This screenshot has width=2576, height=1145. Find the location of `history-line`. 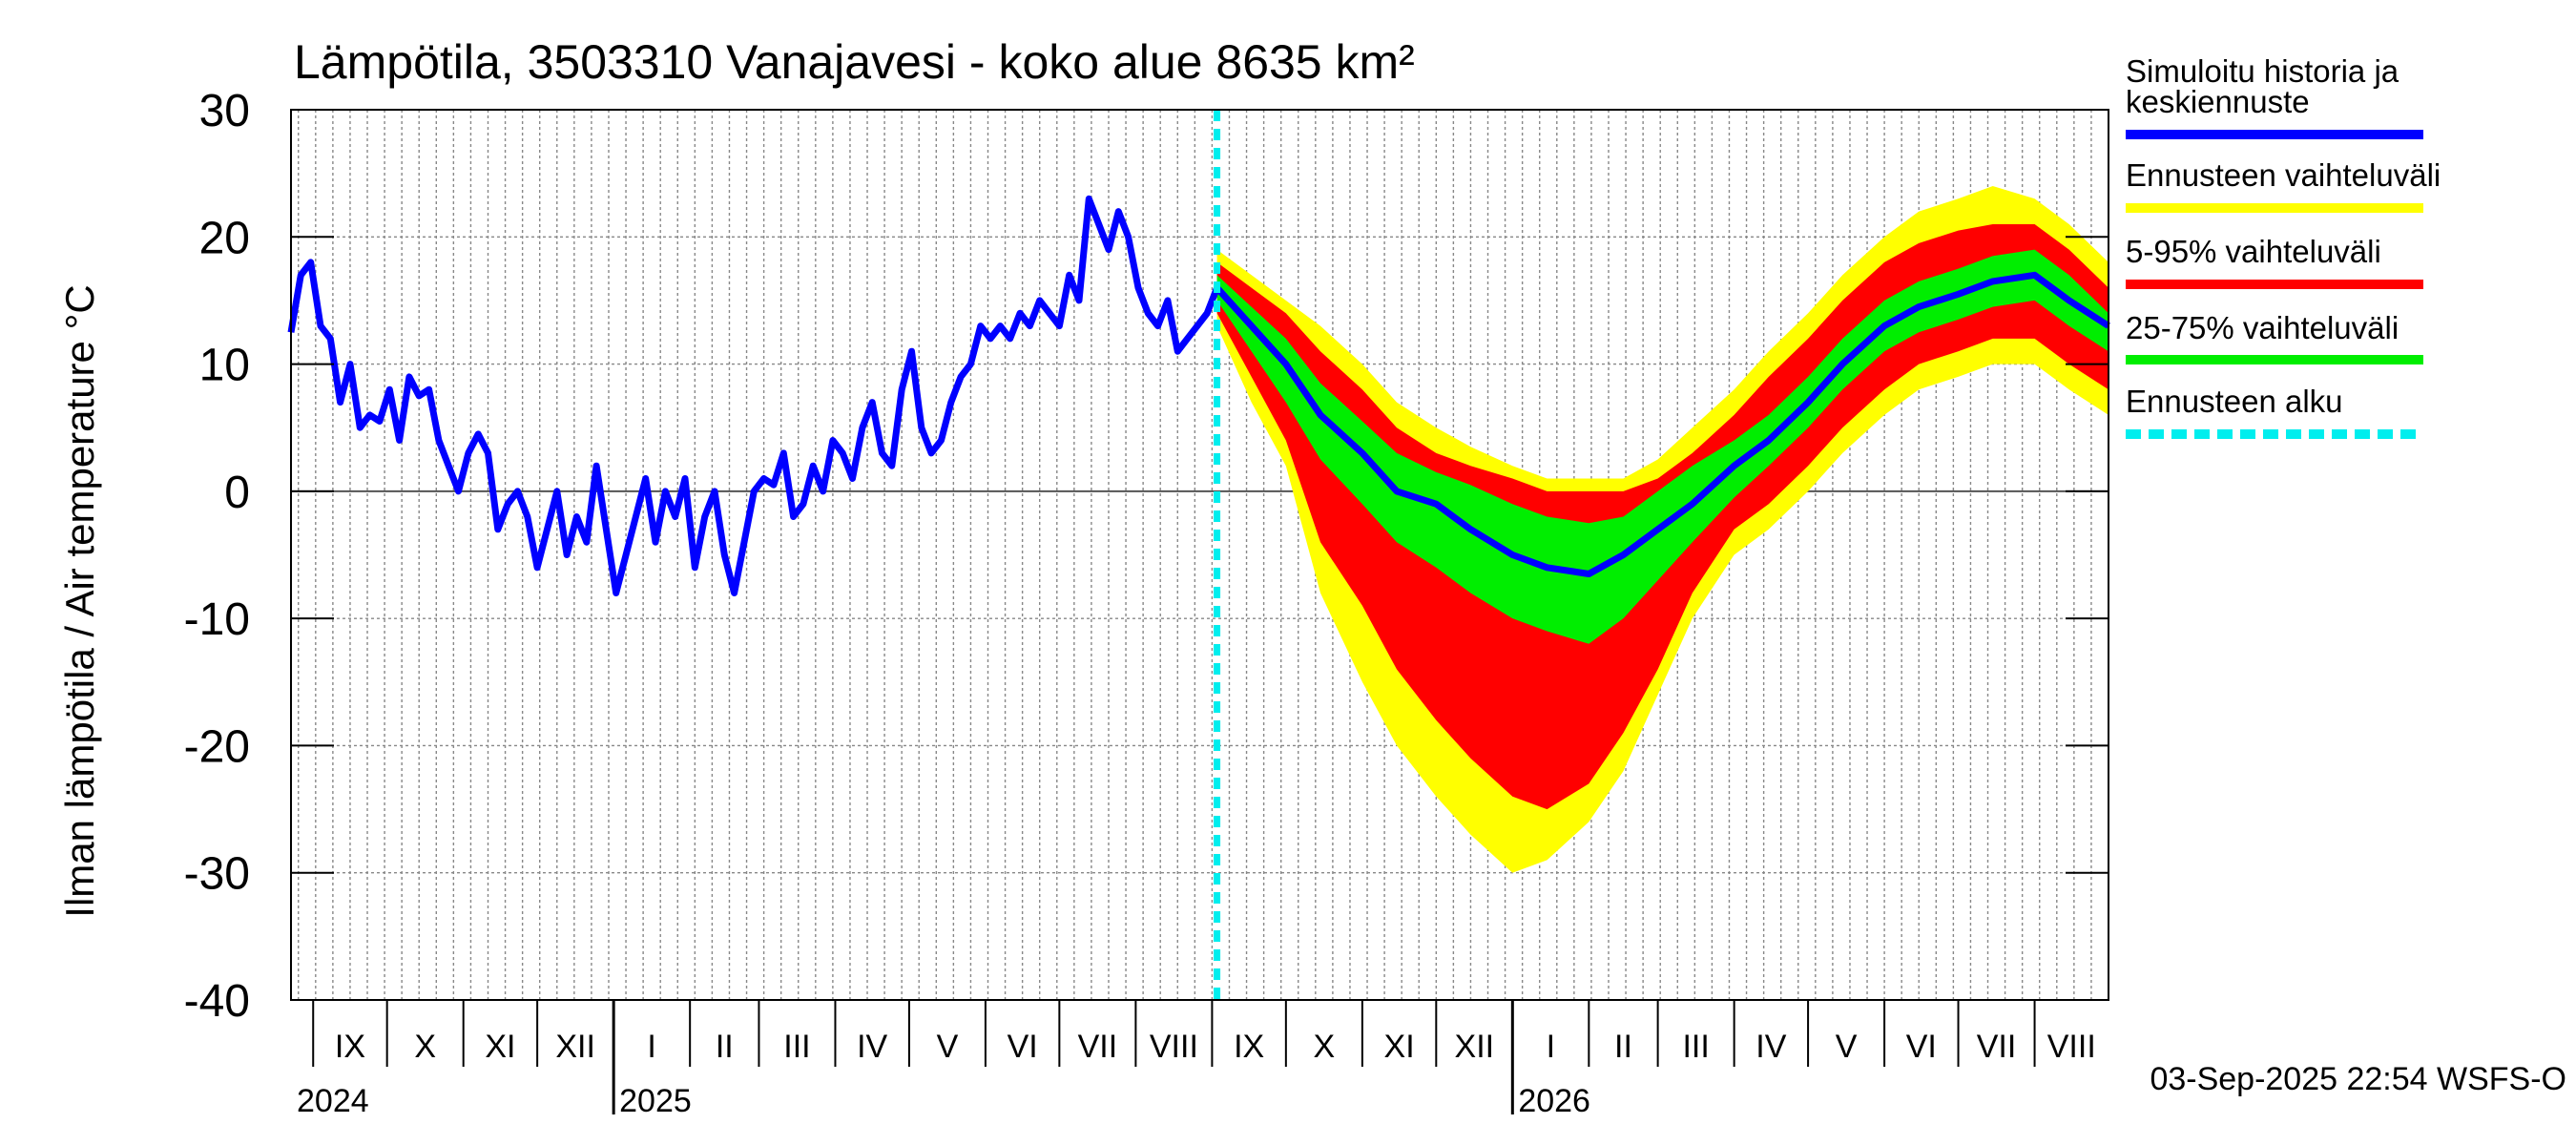

history-line is located at coordinates (753, 395).